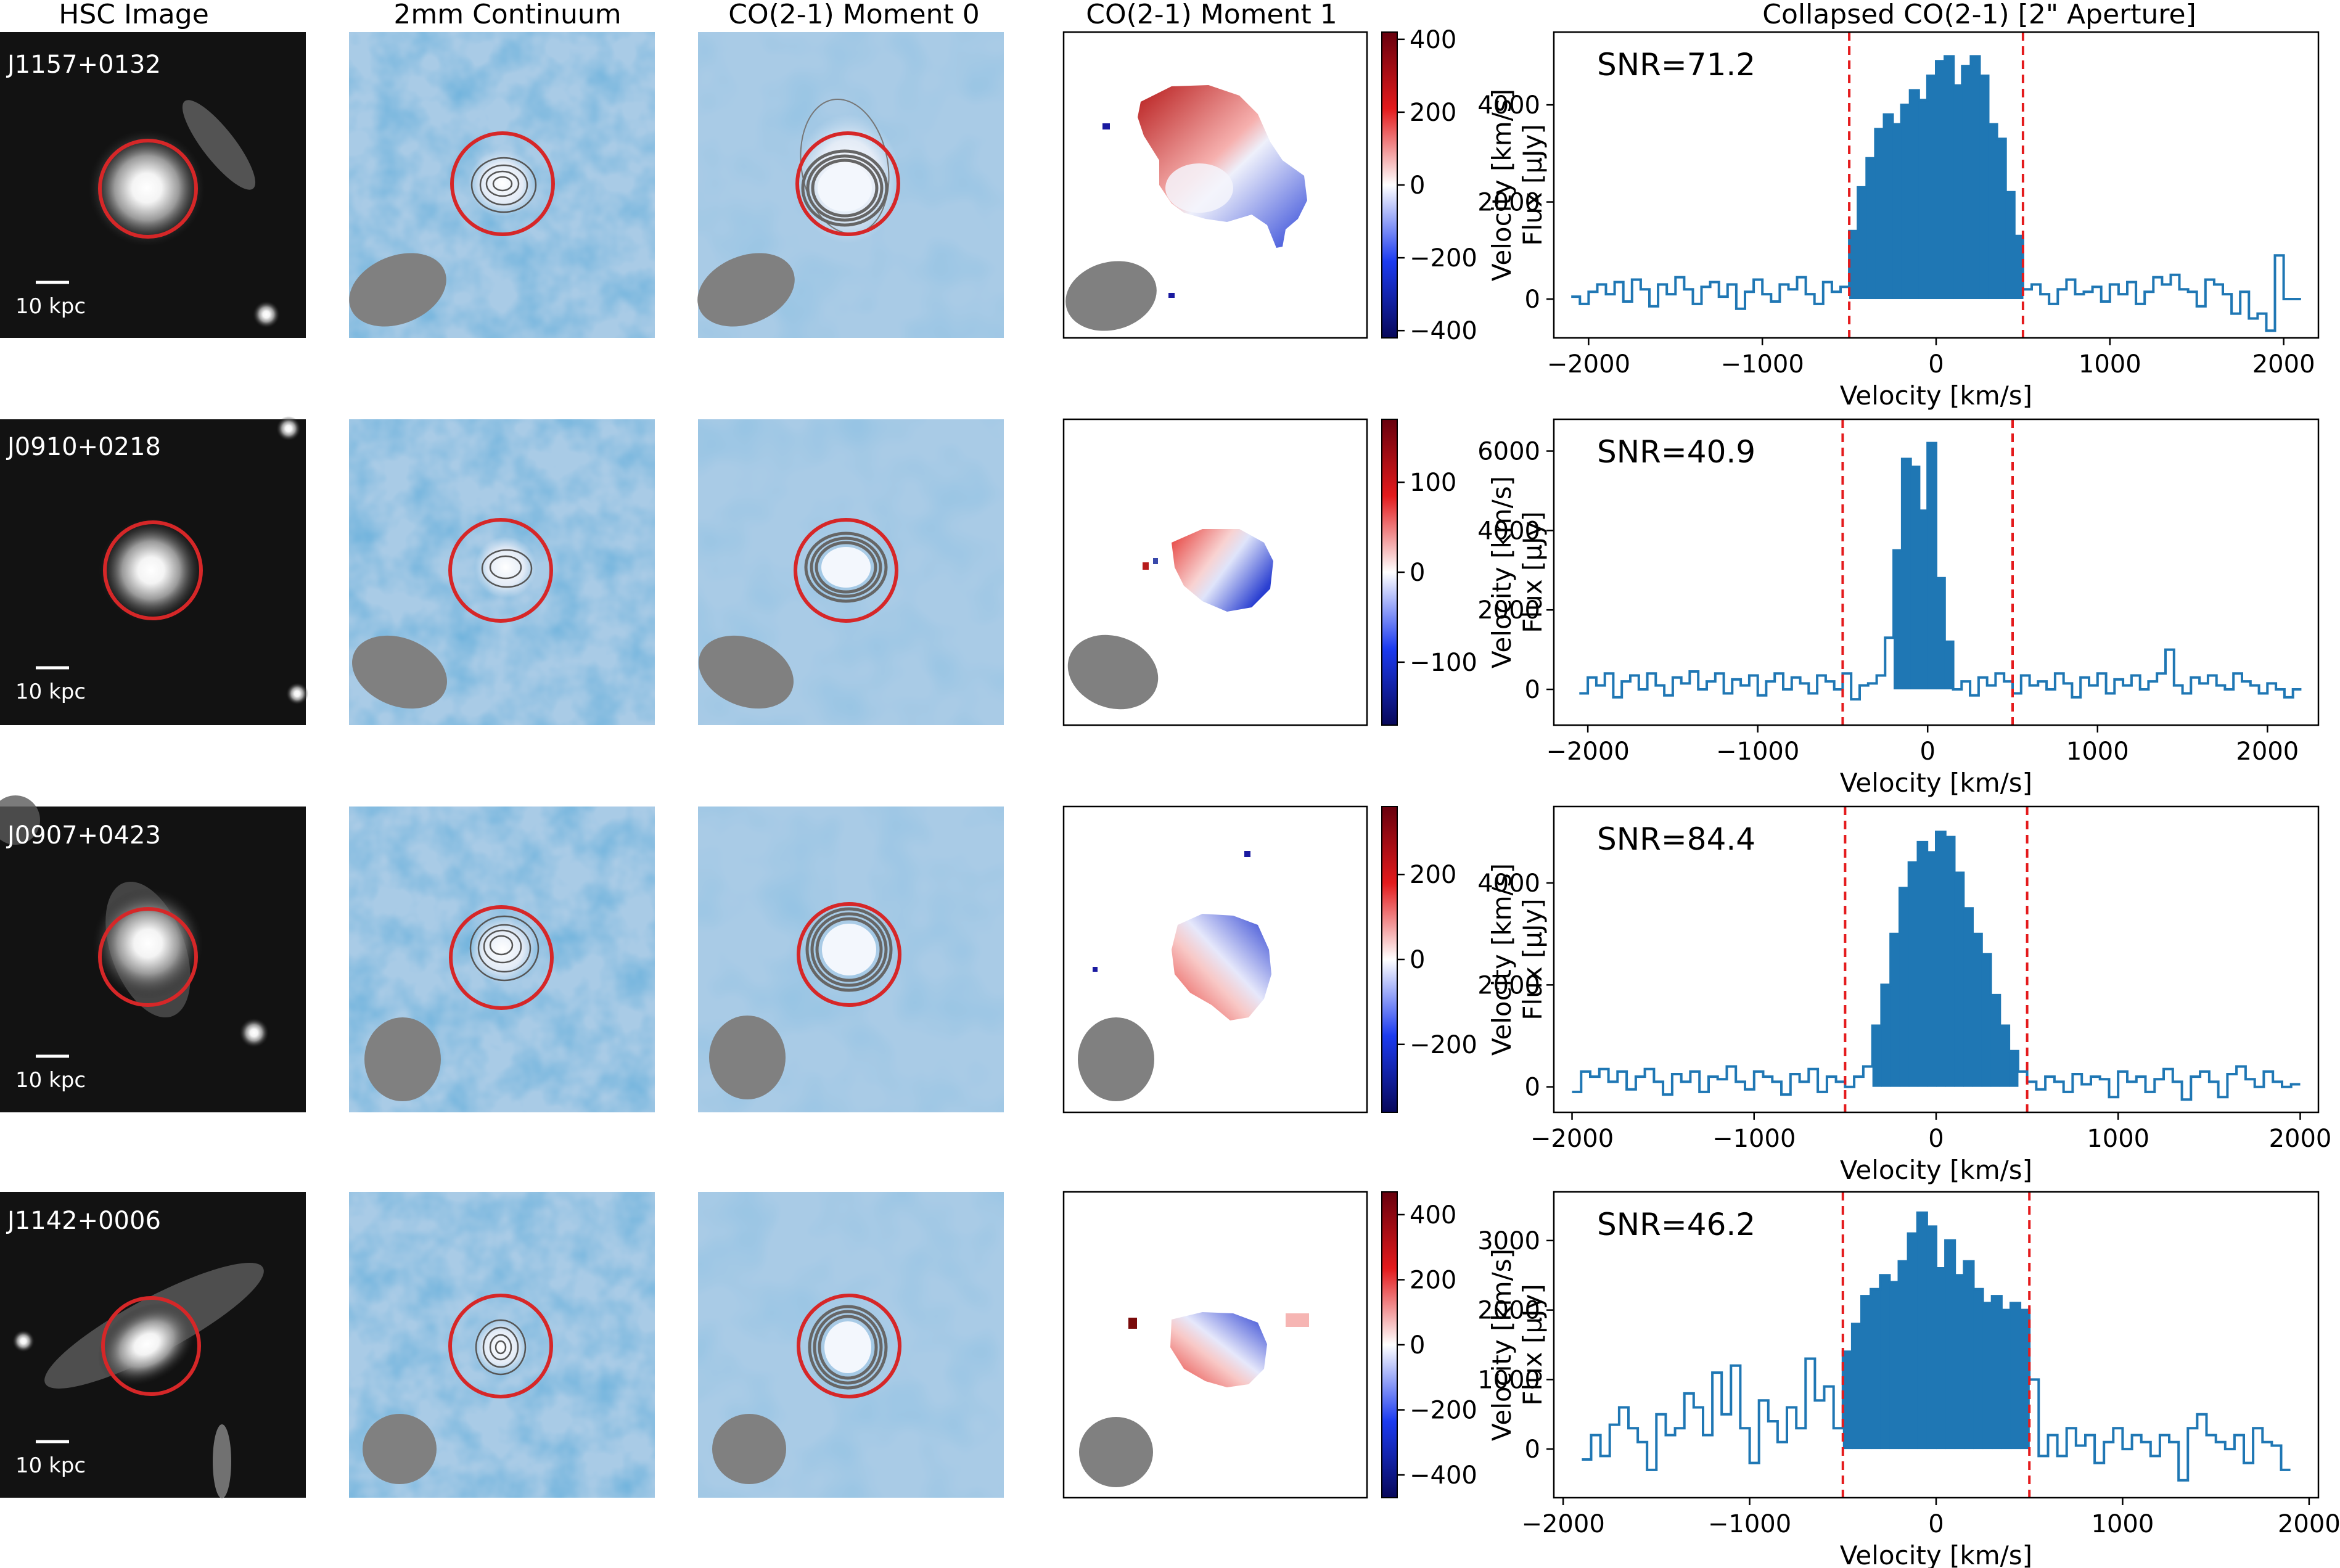  Describe the element at coordinates (1676, 65) in the screenshot. I see `snr-annotation: SNR=71.2` at that location.